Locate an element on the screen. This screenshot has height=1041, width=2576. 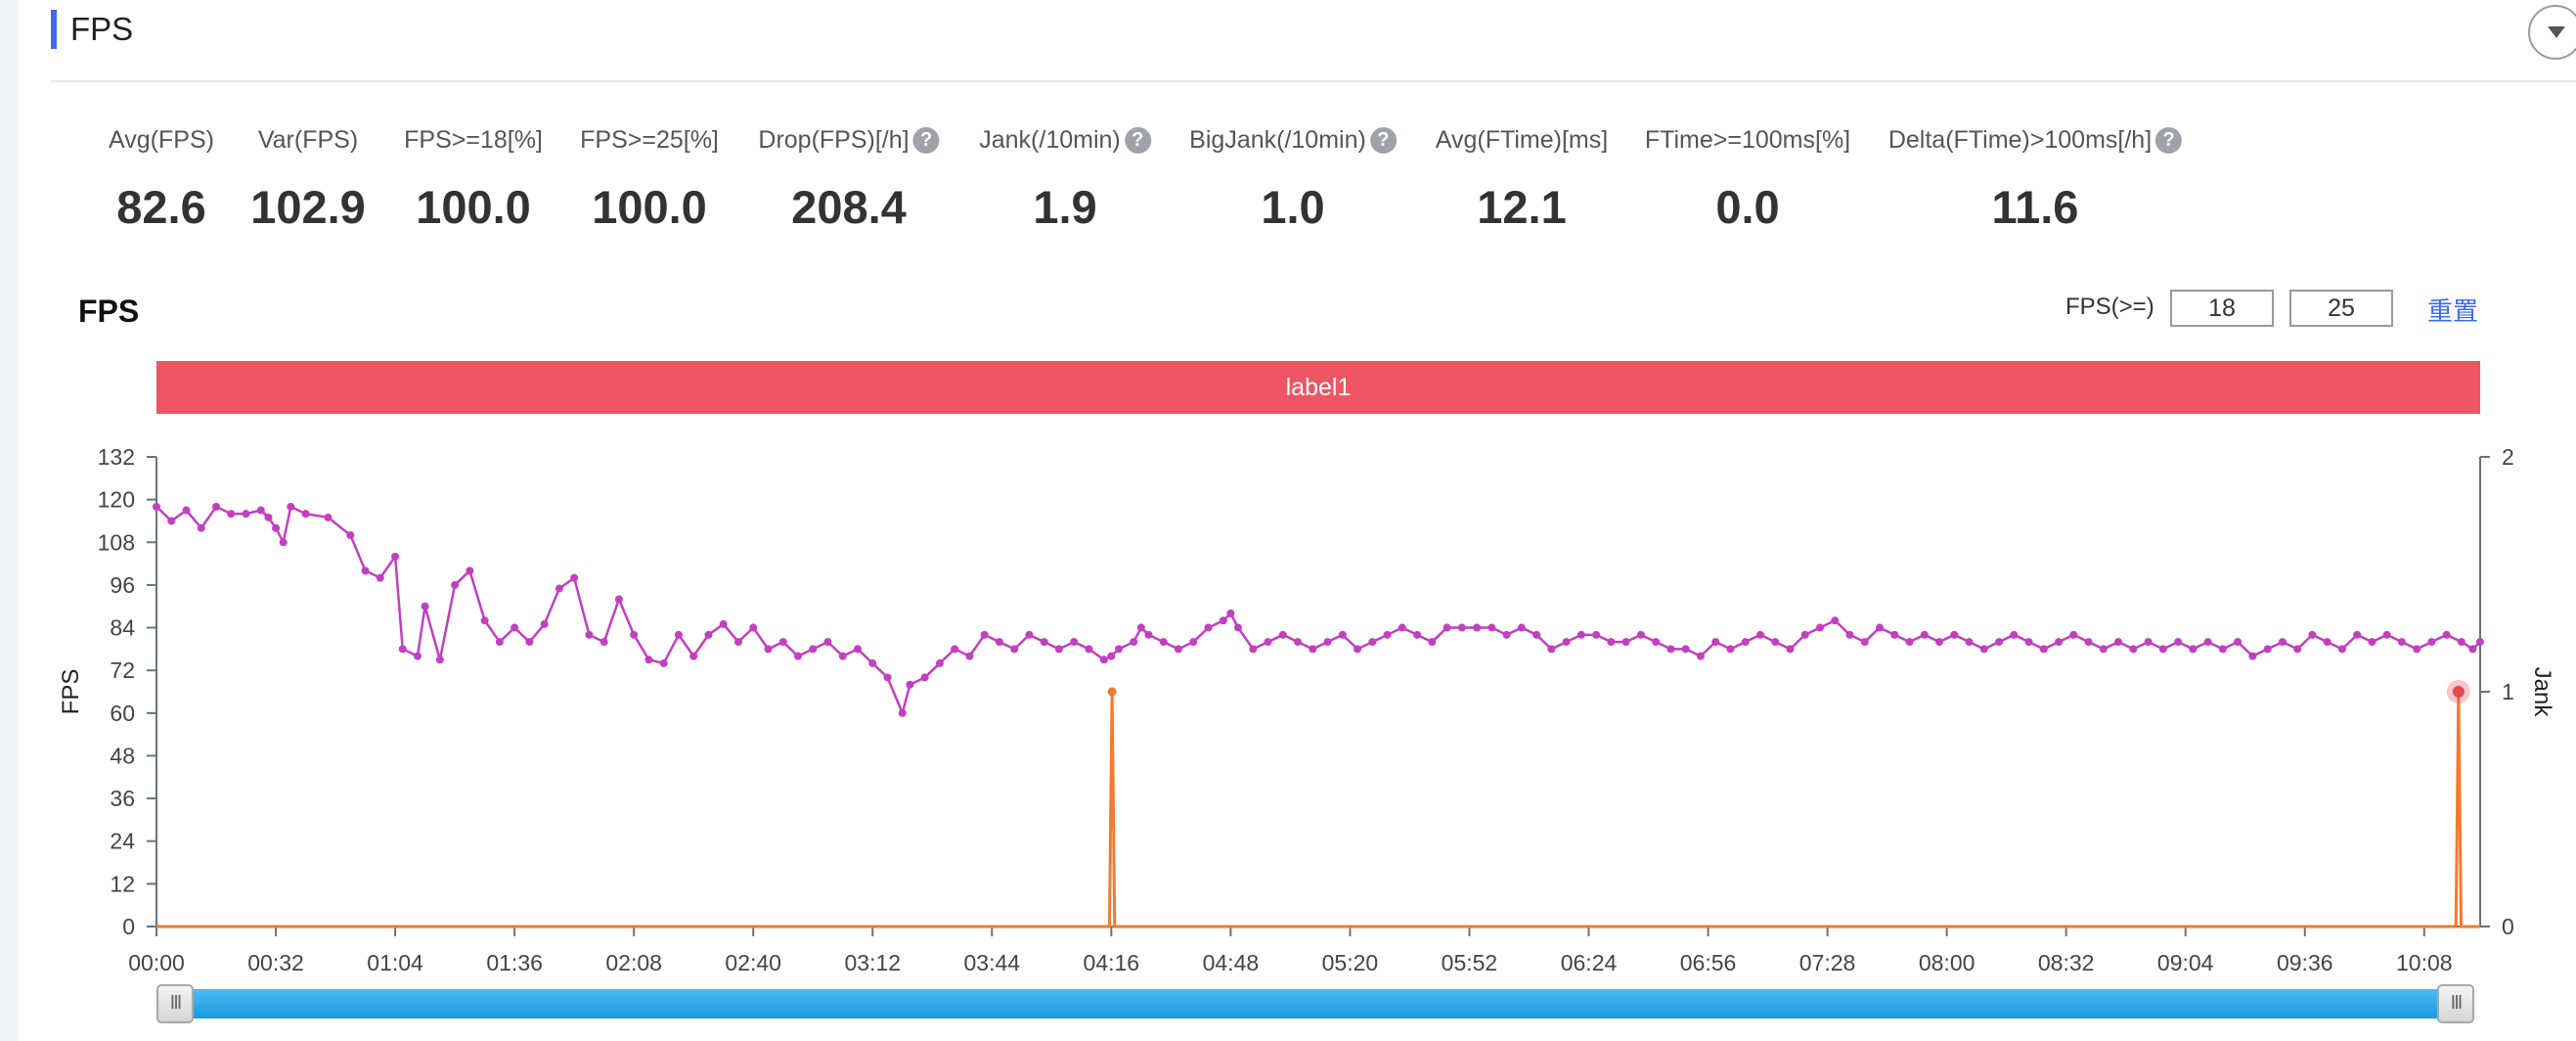
metric-label-text: FPS>=25[%] is located at coordinates (649, 140).